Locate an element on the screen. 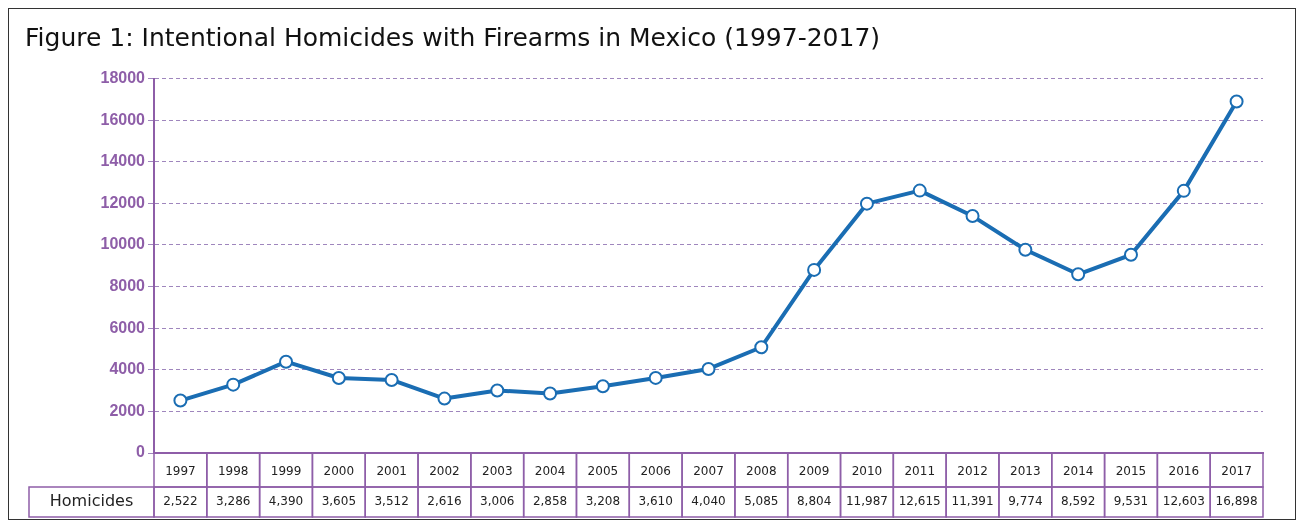 This screenshot has width=1308, height=532. data-label: 4,390 is located at coordinates (286, 501).